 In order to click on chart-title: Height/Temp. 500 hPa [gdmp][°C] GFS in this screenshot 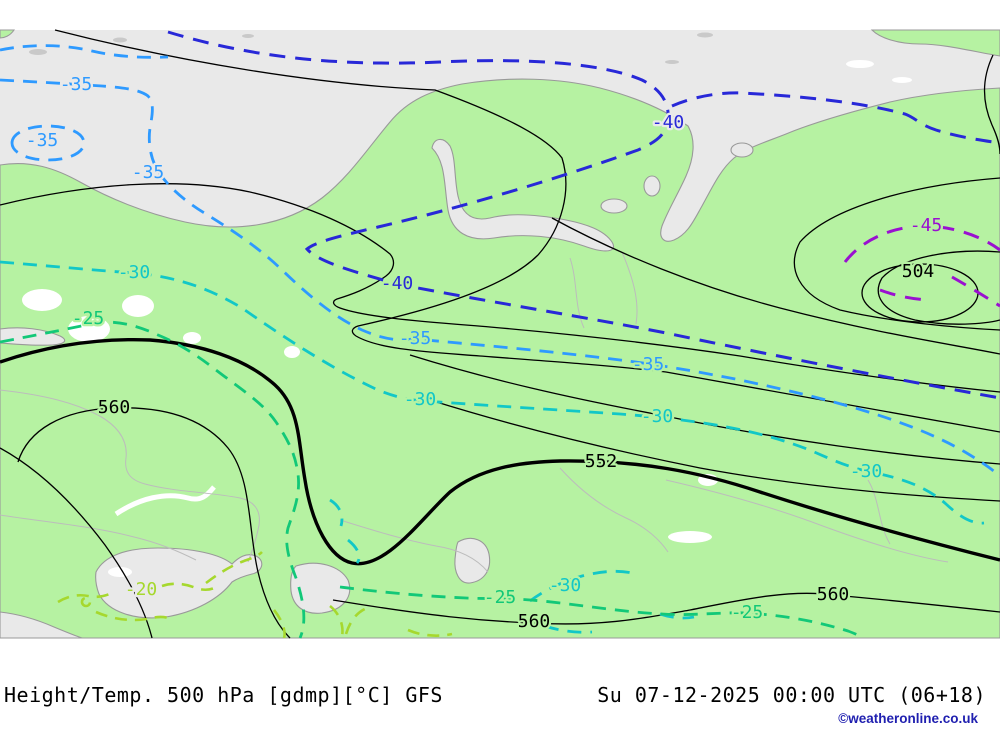, I will do `click(223, 695)`.